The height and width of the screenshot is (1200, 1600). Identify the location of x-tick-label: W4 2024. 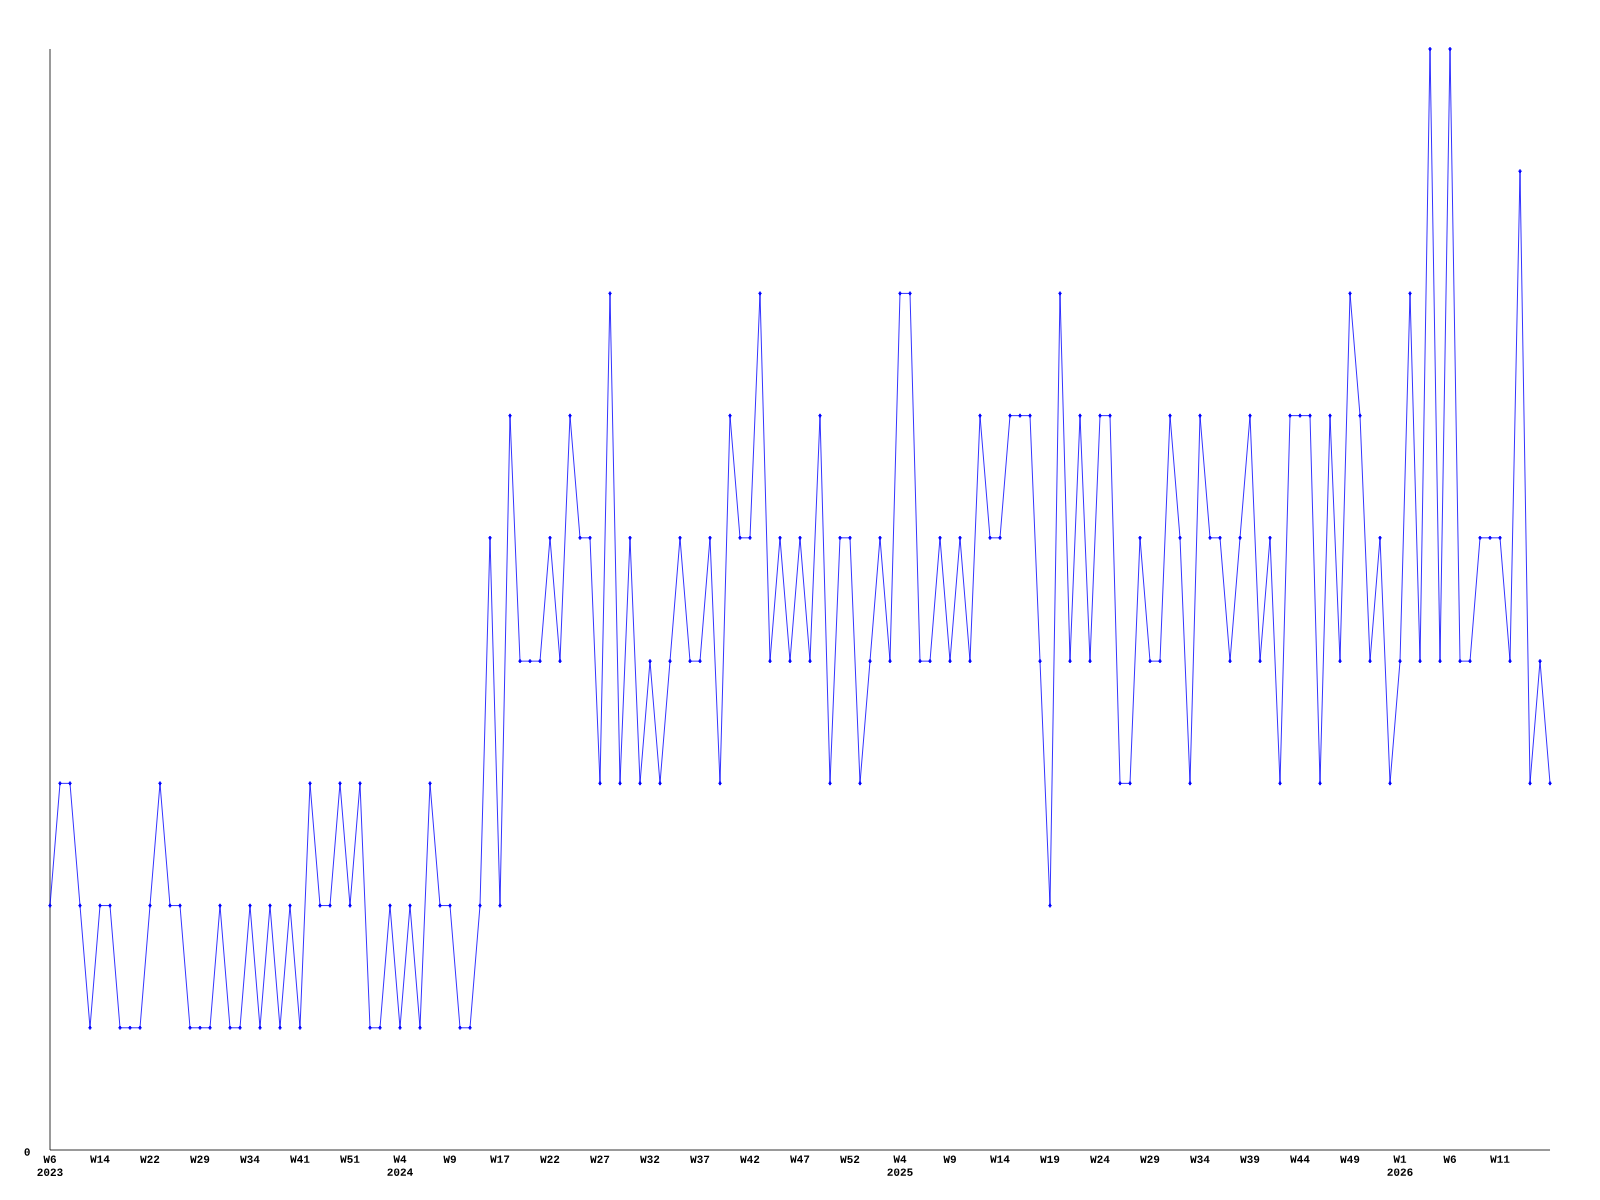
(400, 1165).